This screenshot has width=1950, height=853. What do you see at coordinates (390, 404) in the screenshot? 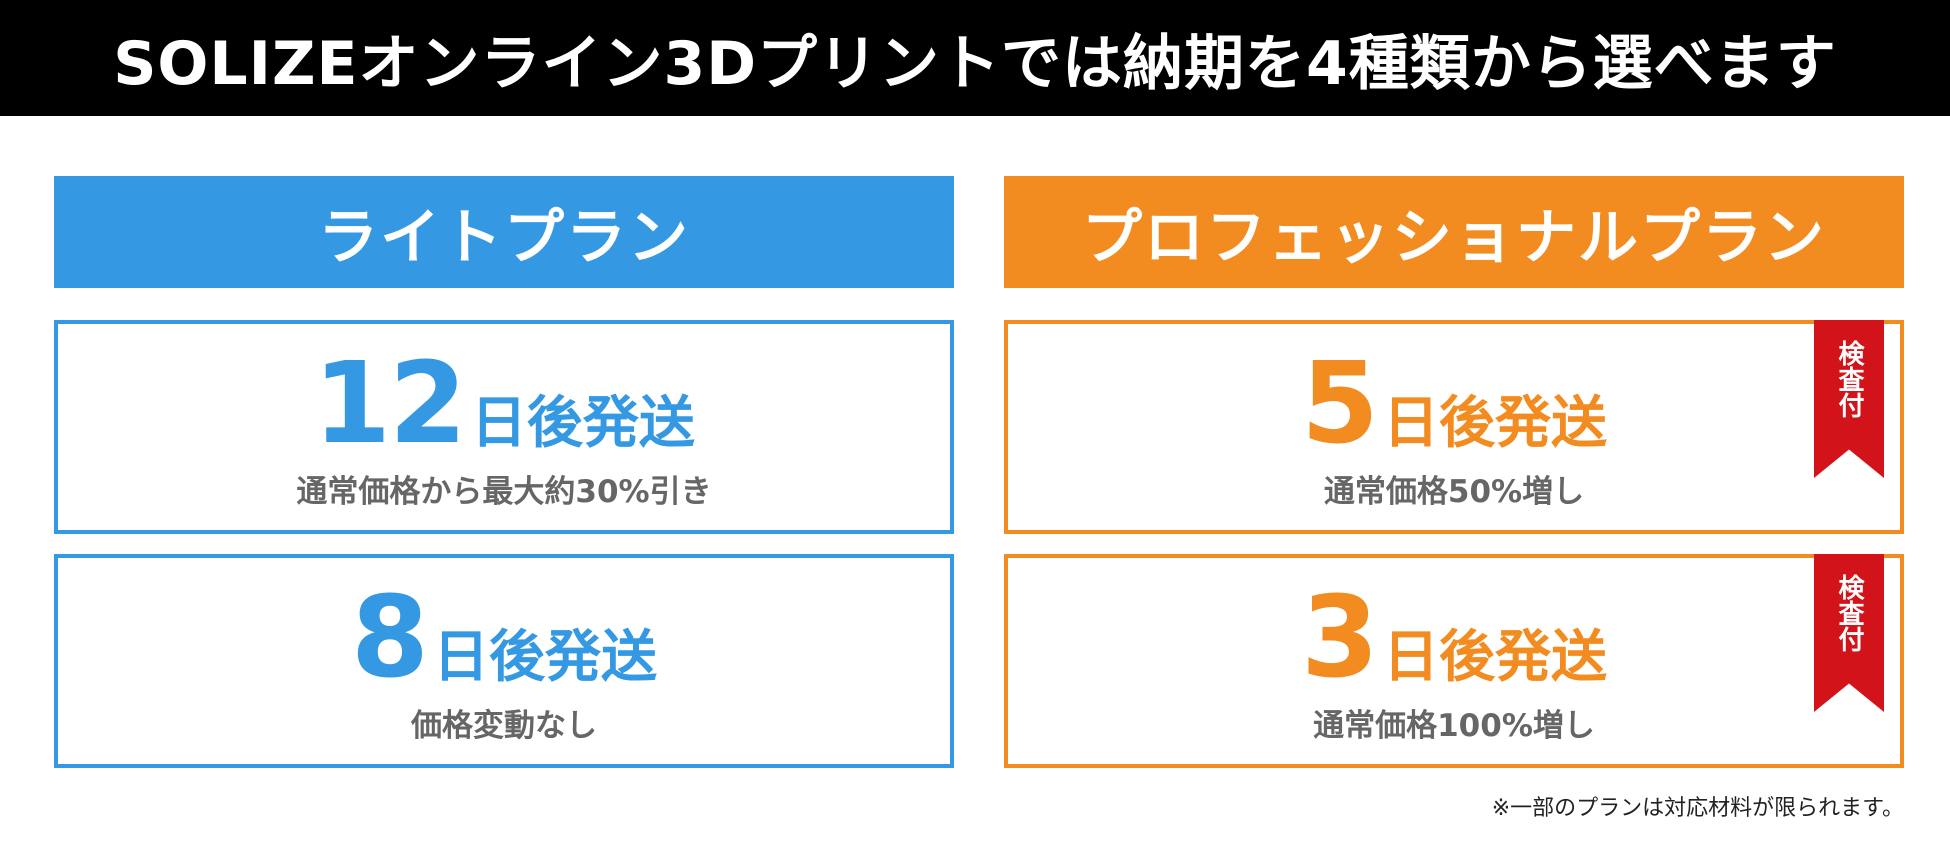
I see `days-number: 12` at bounding box center [390, 404].